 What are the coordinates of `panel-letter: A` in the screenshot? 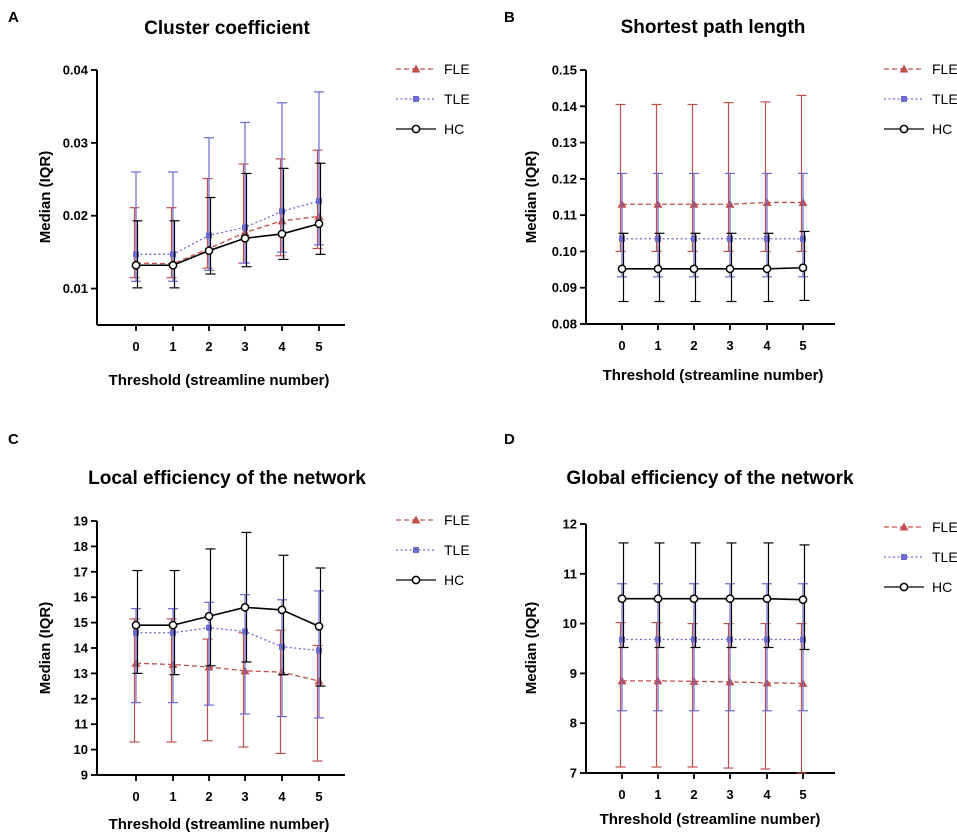 It's located at (13, 17).